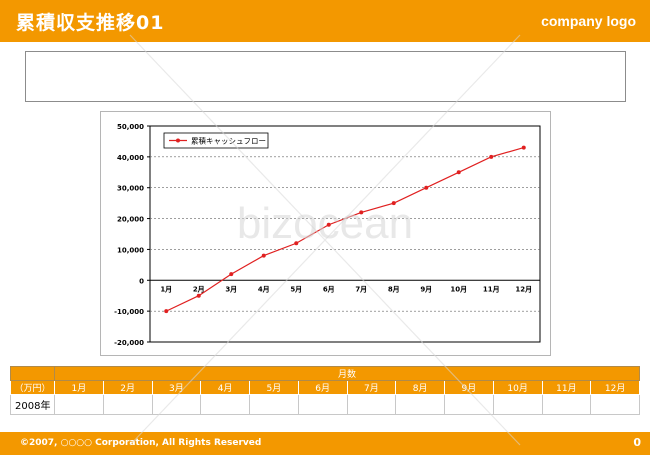  Describe the element at coordinates (199, 289) in the screenshot. I see `x-tick-label: 2月` at that location.